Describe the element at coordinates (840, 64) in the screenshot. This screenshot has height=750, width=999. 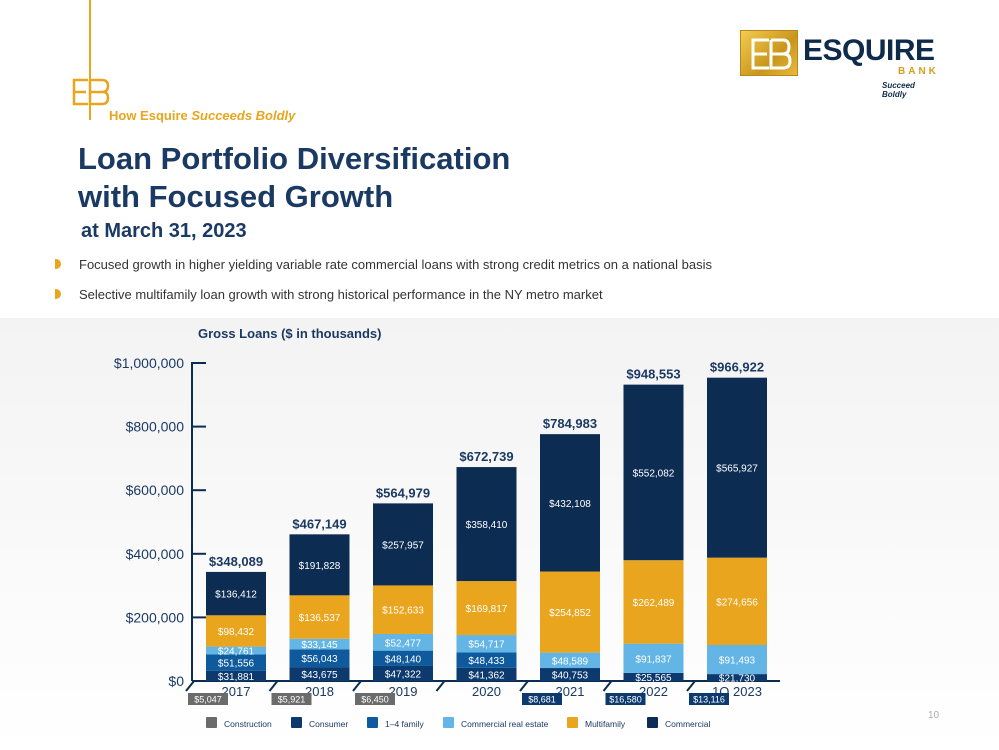
I see `esquire-bank-logo: ESQUIRE BANK Succeed Boldly` at that location.